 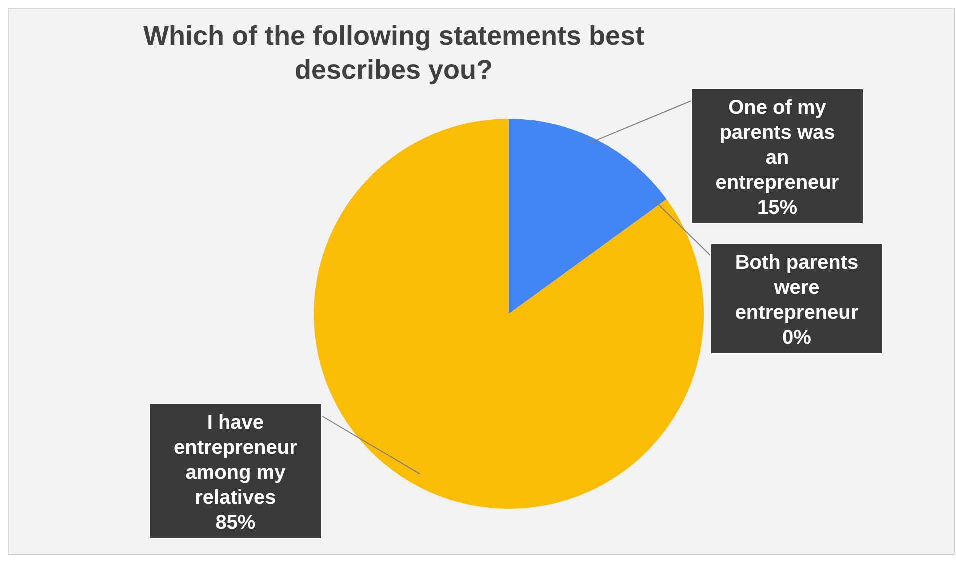 What do you see at coordinates (778, 145) in the screenshot?
I see `slice-label: One of my parents was an entrepreneur` at bounding box center [778, 145].